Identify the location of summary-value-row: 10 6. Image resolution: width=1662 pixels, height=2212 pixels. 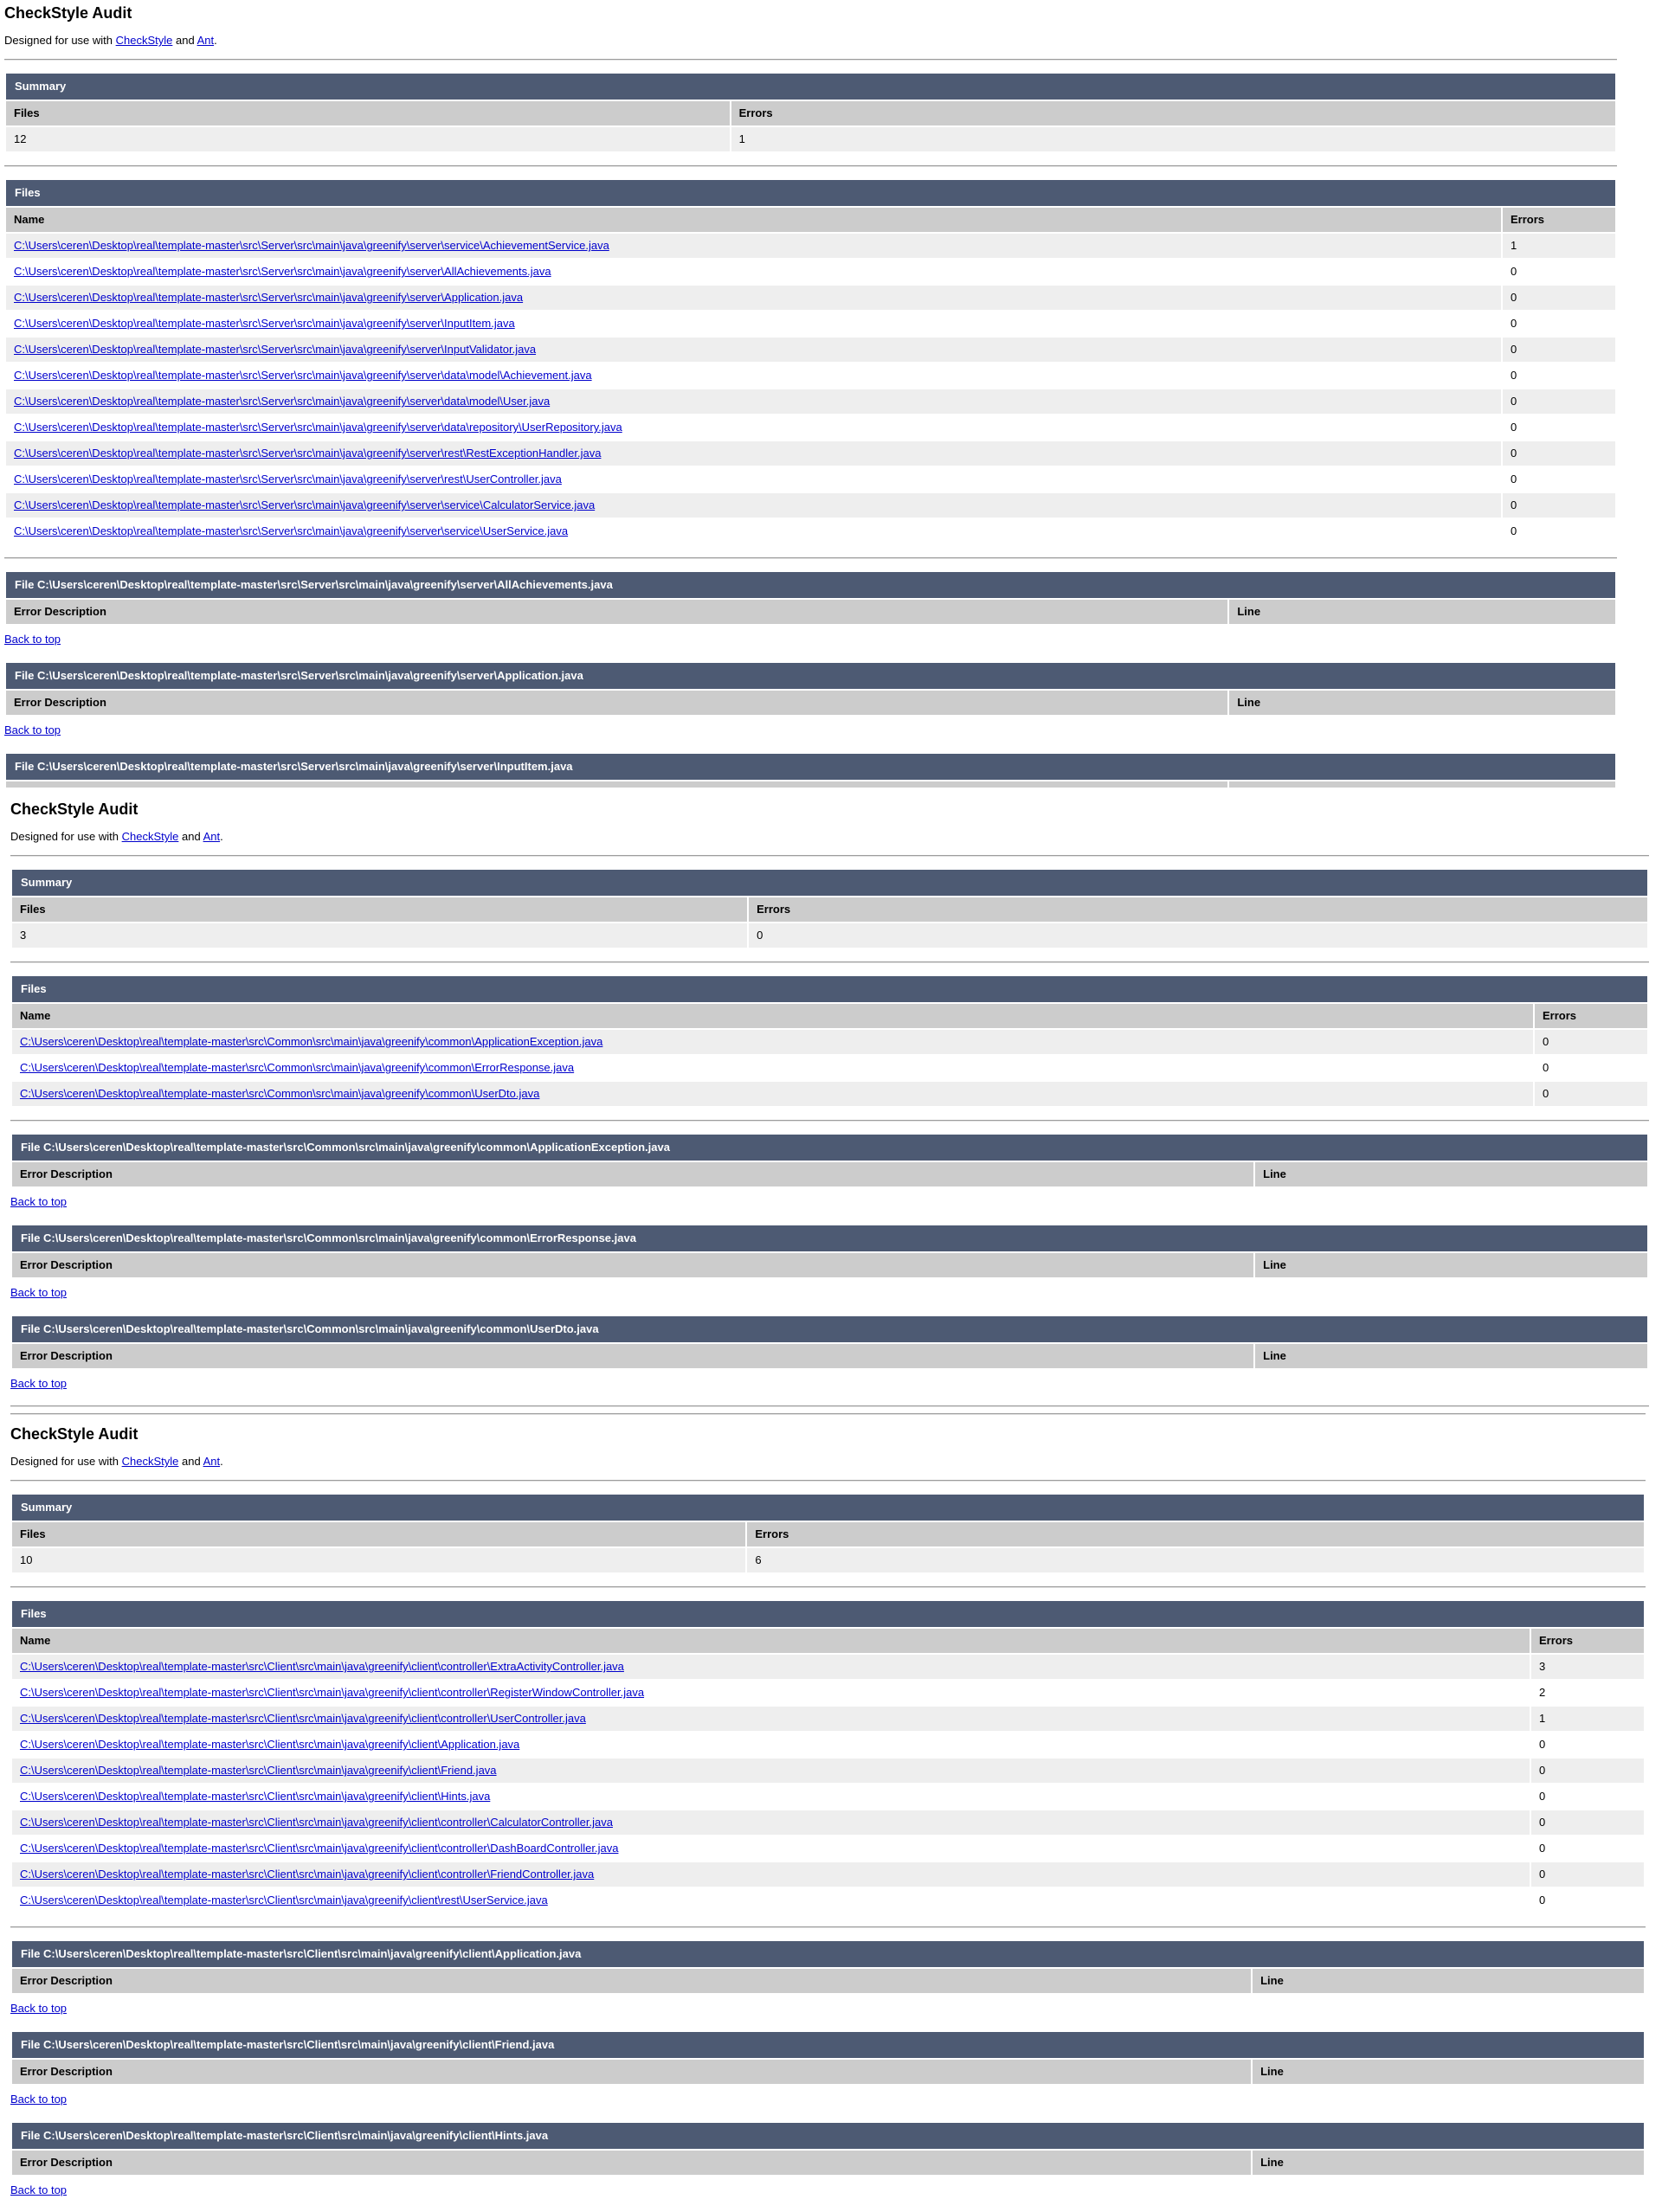
(828, 1560).